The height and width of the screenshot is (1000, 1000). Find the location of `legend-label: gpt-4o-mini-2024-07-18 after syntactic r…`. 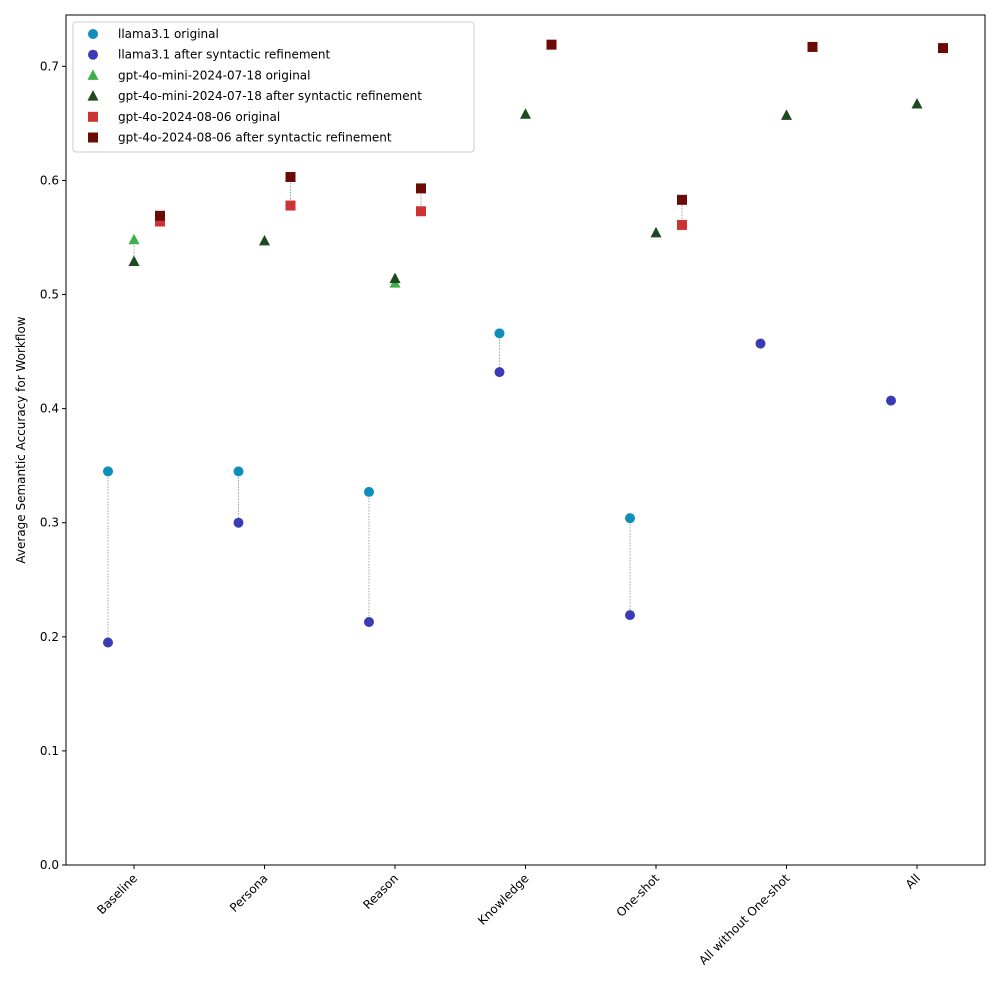

legend-label: gpt-4o-mini-2024-07-18 after syntactic r… is located at coordinates (270, 96).